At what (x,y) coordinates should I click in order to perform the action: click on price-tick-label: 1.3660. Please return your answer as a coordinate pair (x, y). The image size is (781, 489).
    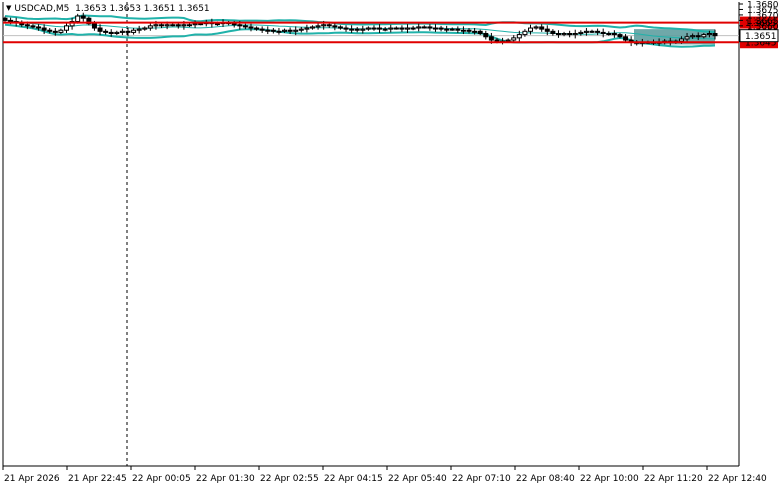
    Looking at the image, I should click on (763, 27).